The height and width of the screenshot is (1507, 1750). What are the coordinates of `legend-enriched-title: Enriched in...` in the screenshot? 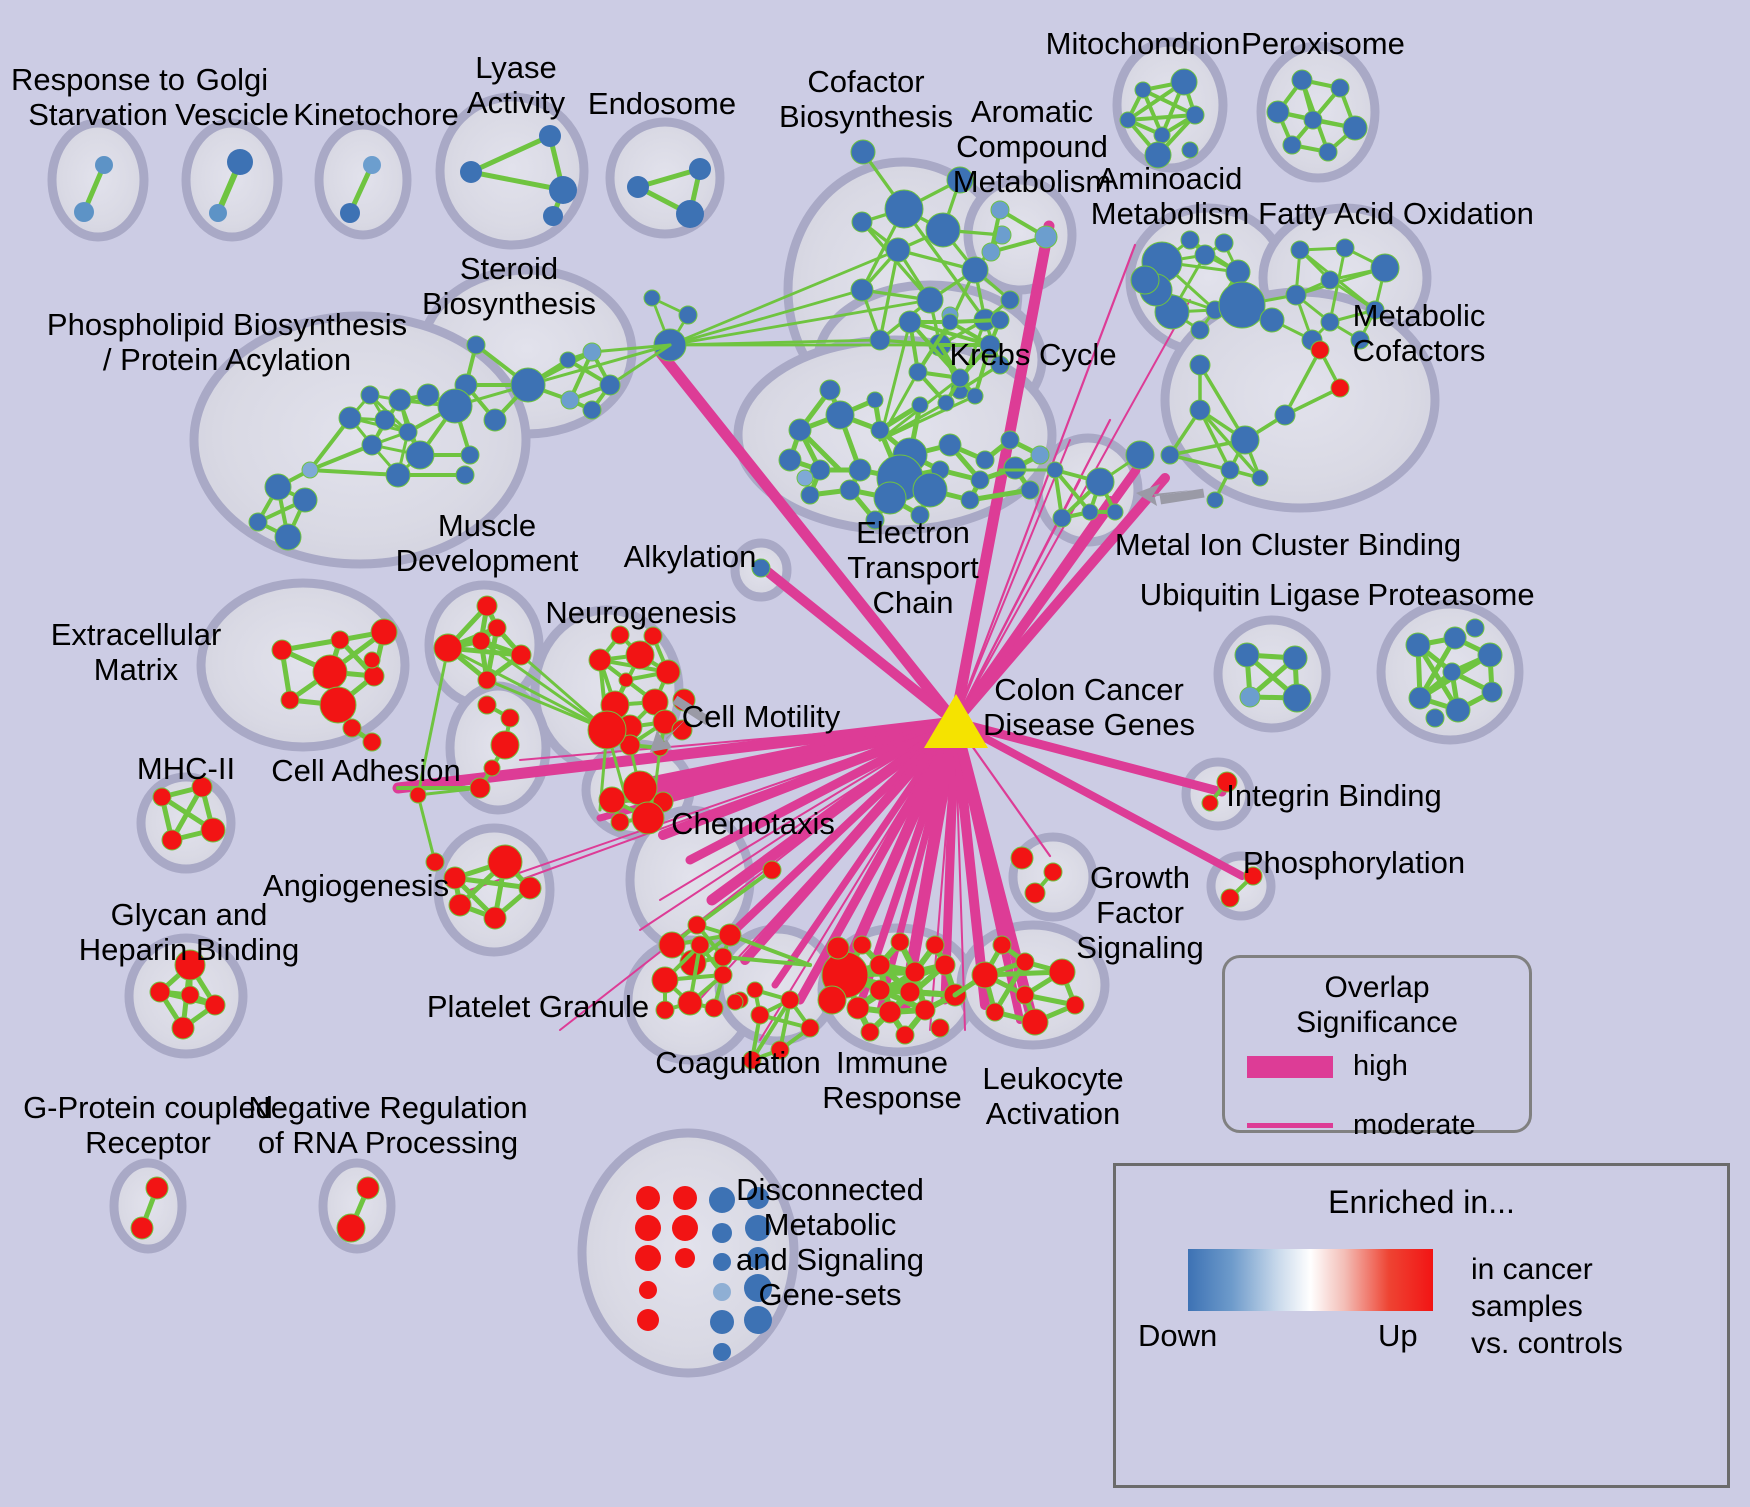 It's located at (1421, 1202).